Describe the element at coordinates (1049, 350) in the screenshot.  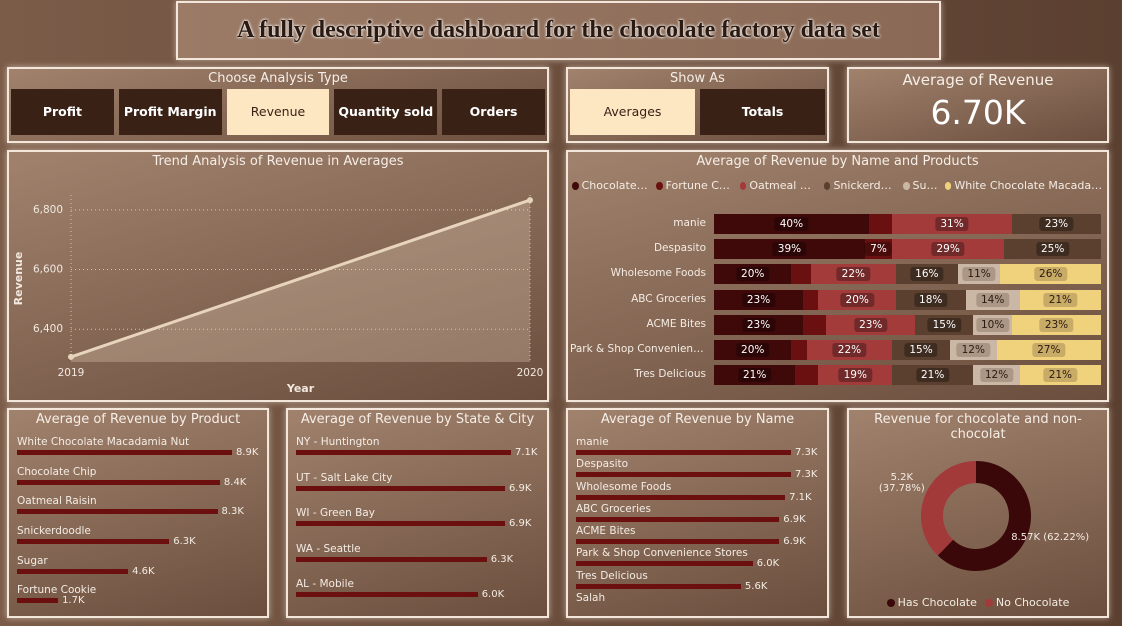
I see `data-label: 27%` at that location.